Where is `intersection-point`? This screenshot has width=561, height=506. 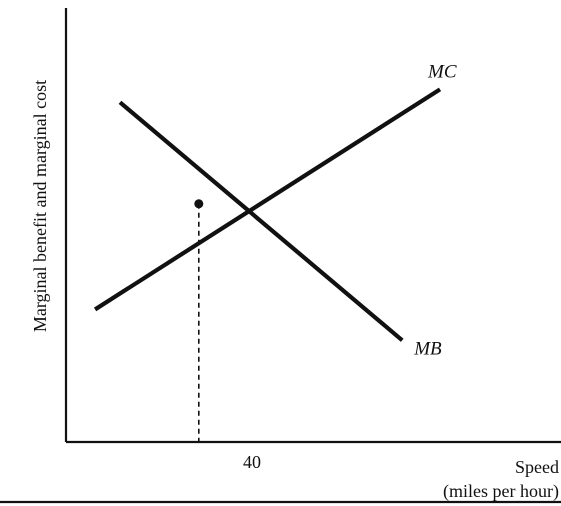
intersection-point is located at coordinates (199, 204).